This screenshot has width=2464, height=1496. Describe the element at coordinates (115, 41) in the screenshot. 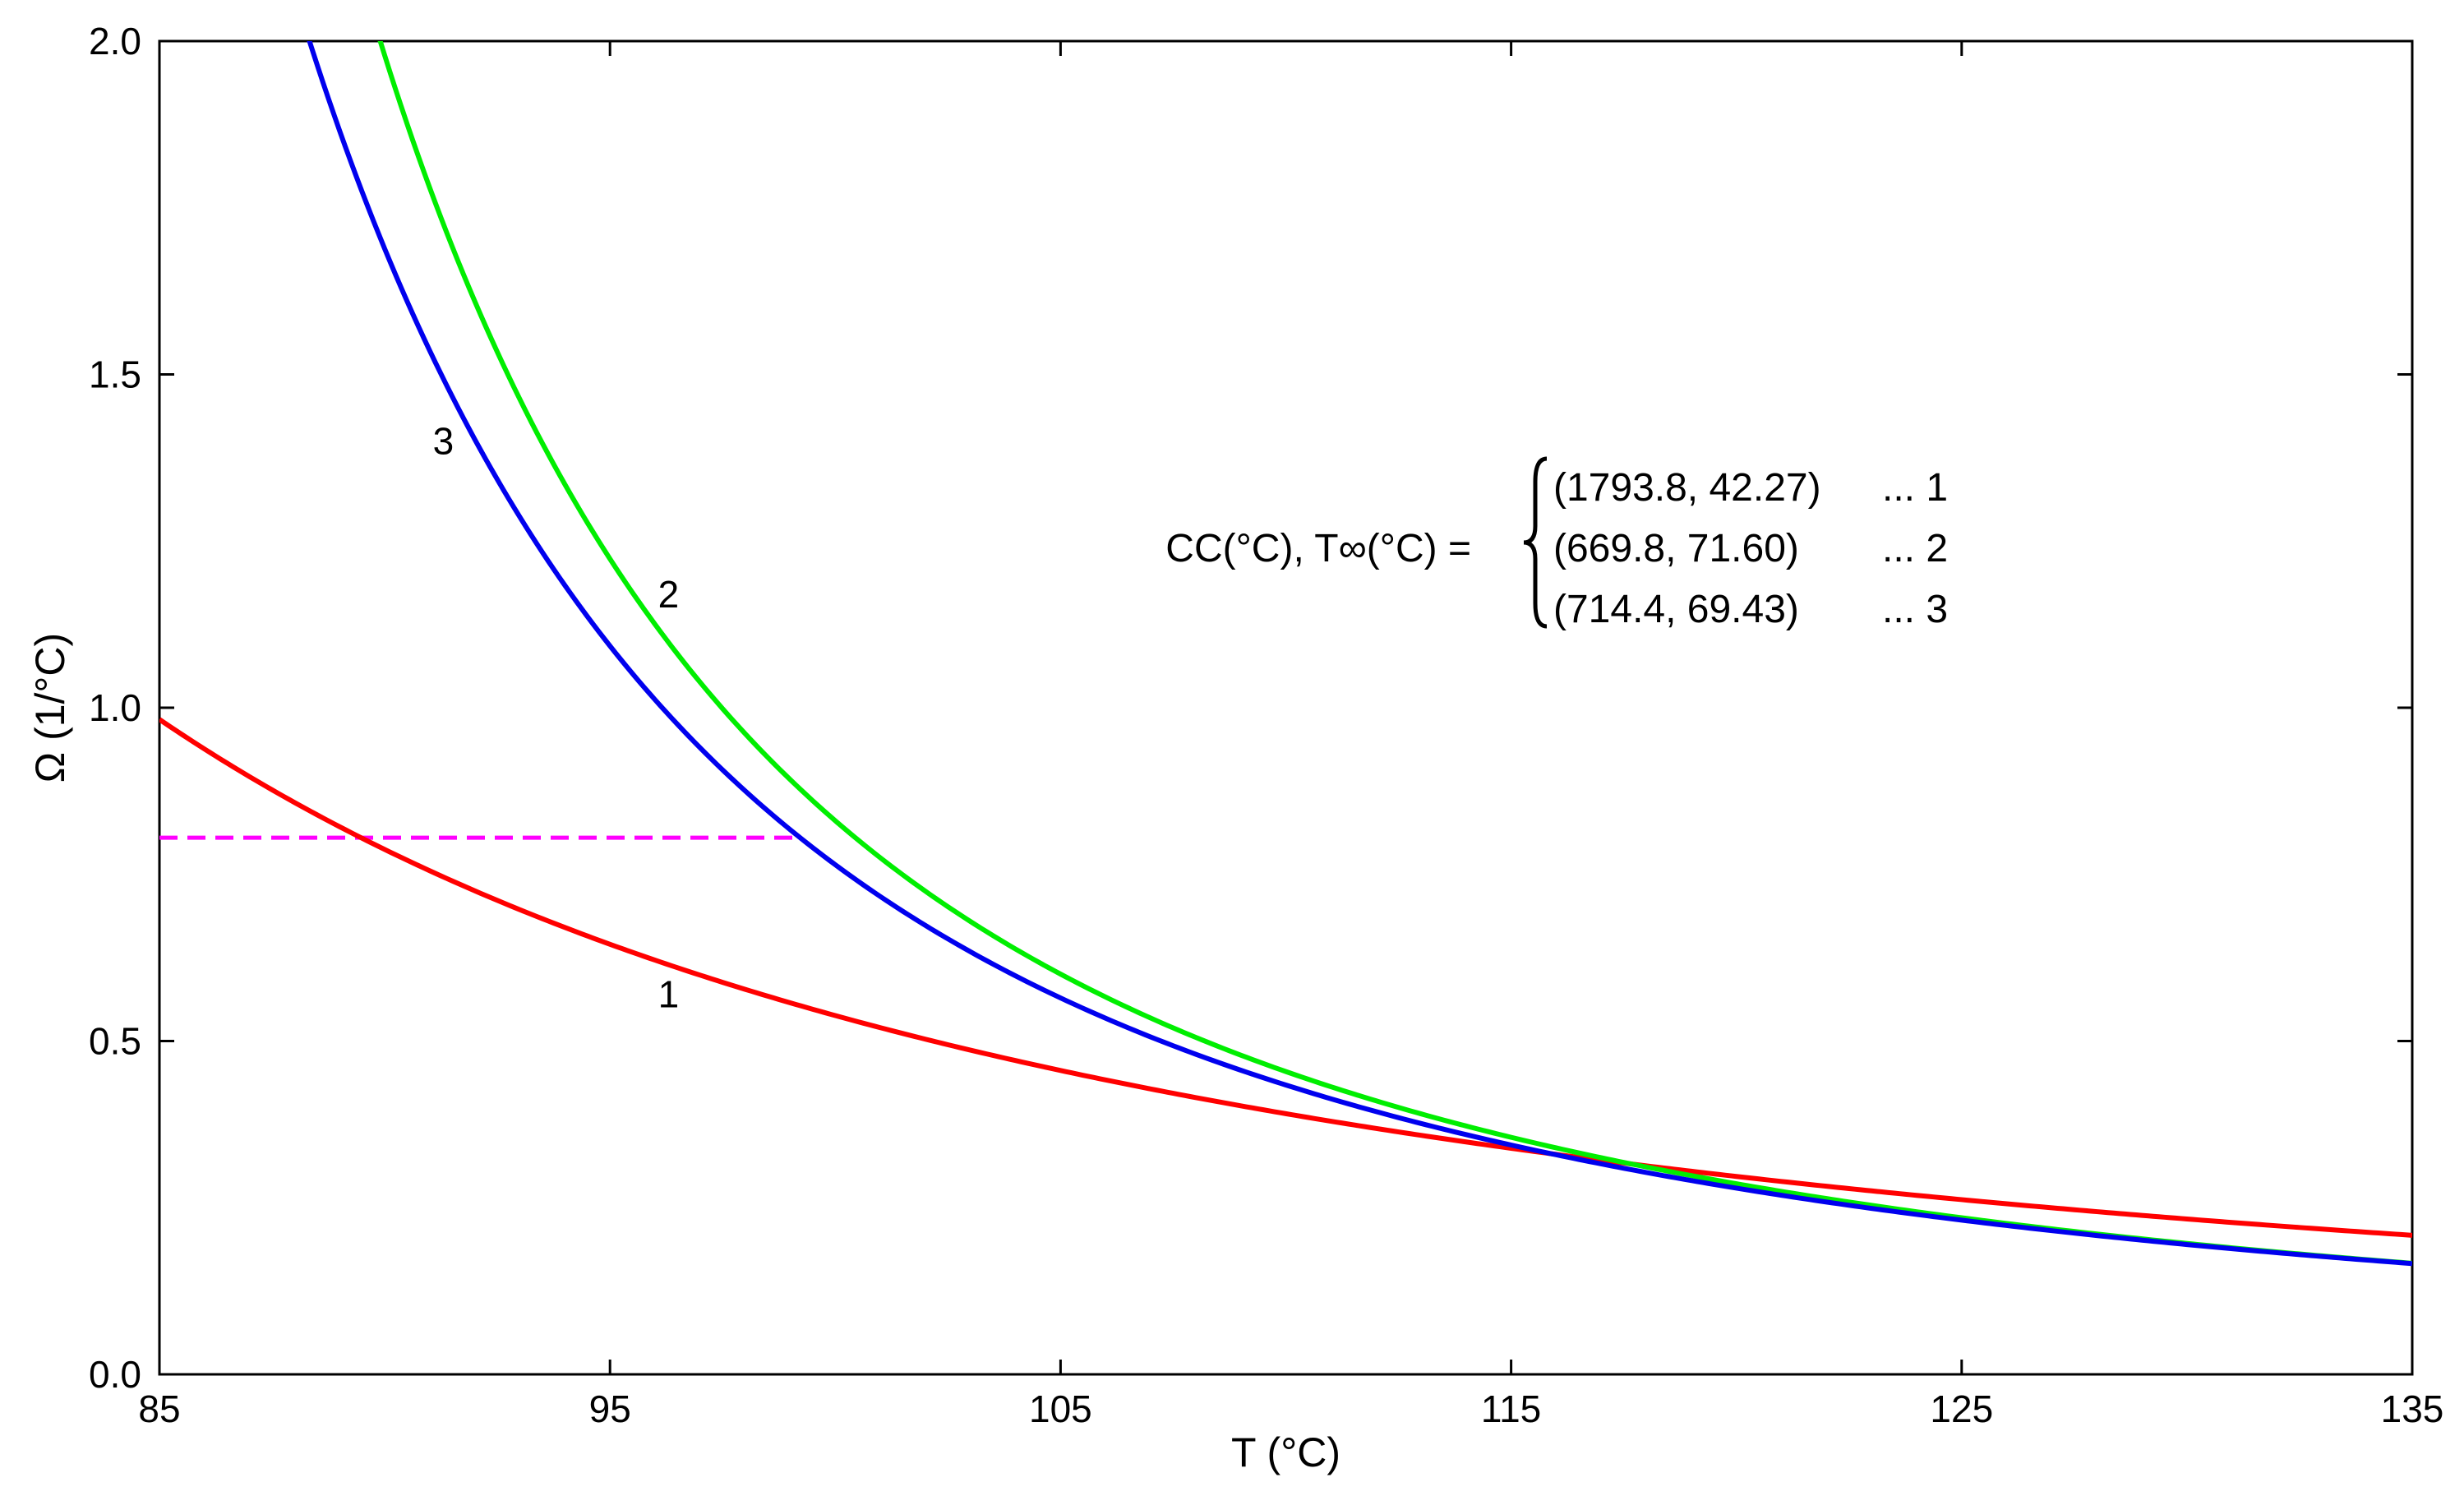

I see `y-tick-label: 2.0` at that location.